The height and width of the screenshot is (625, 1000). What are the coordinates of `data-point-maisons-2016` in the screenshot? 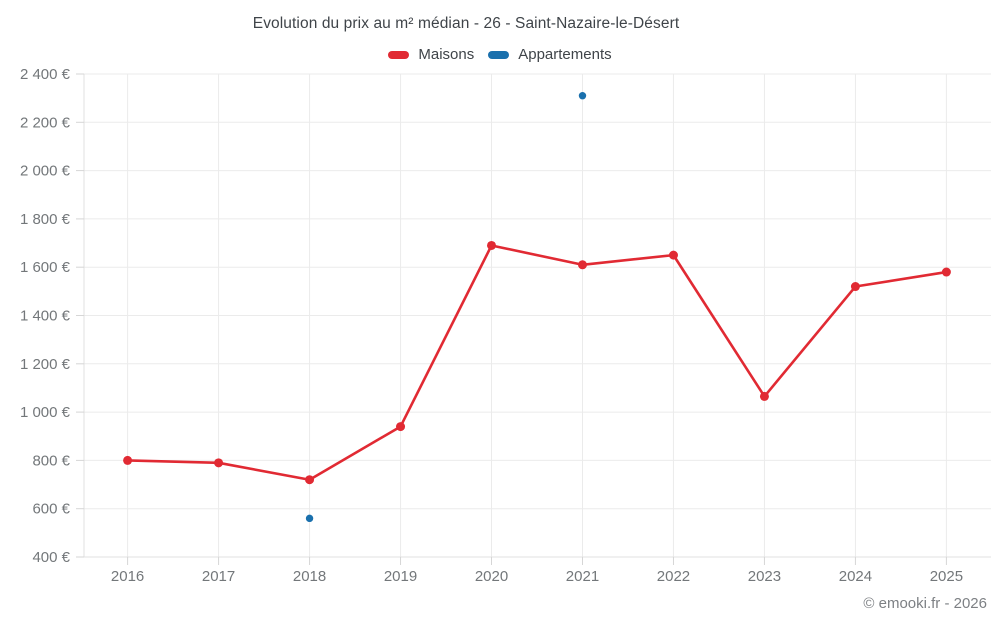 It's located at (128, 460).